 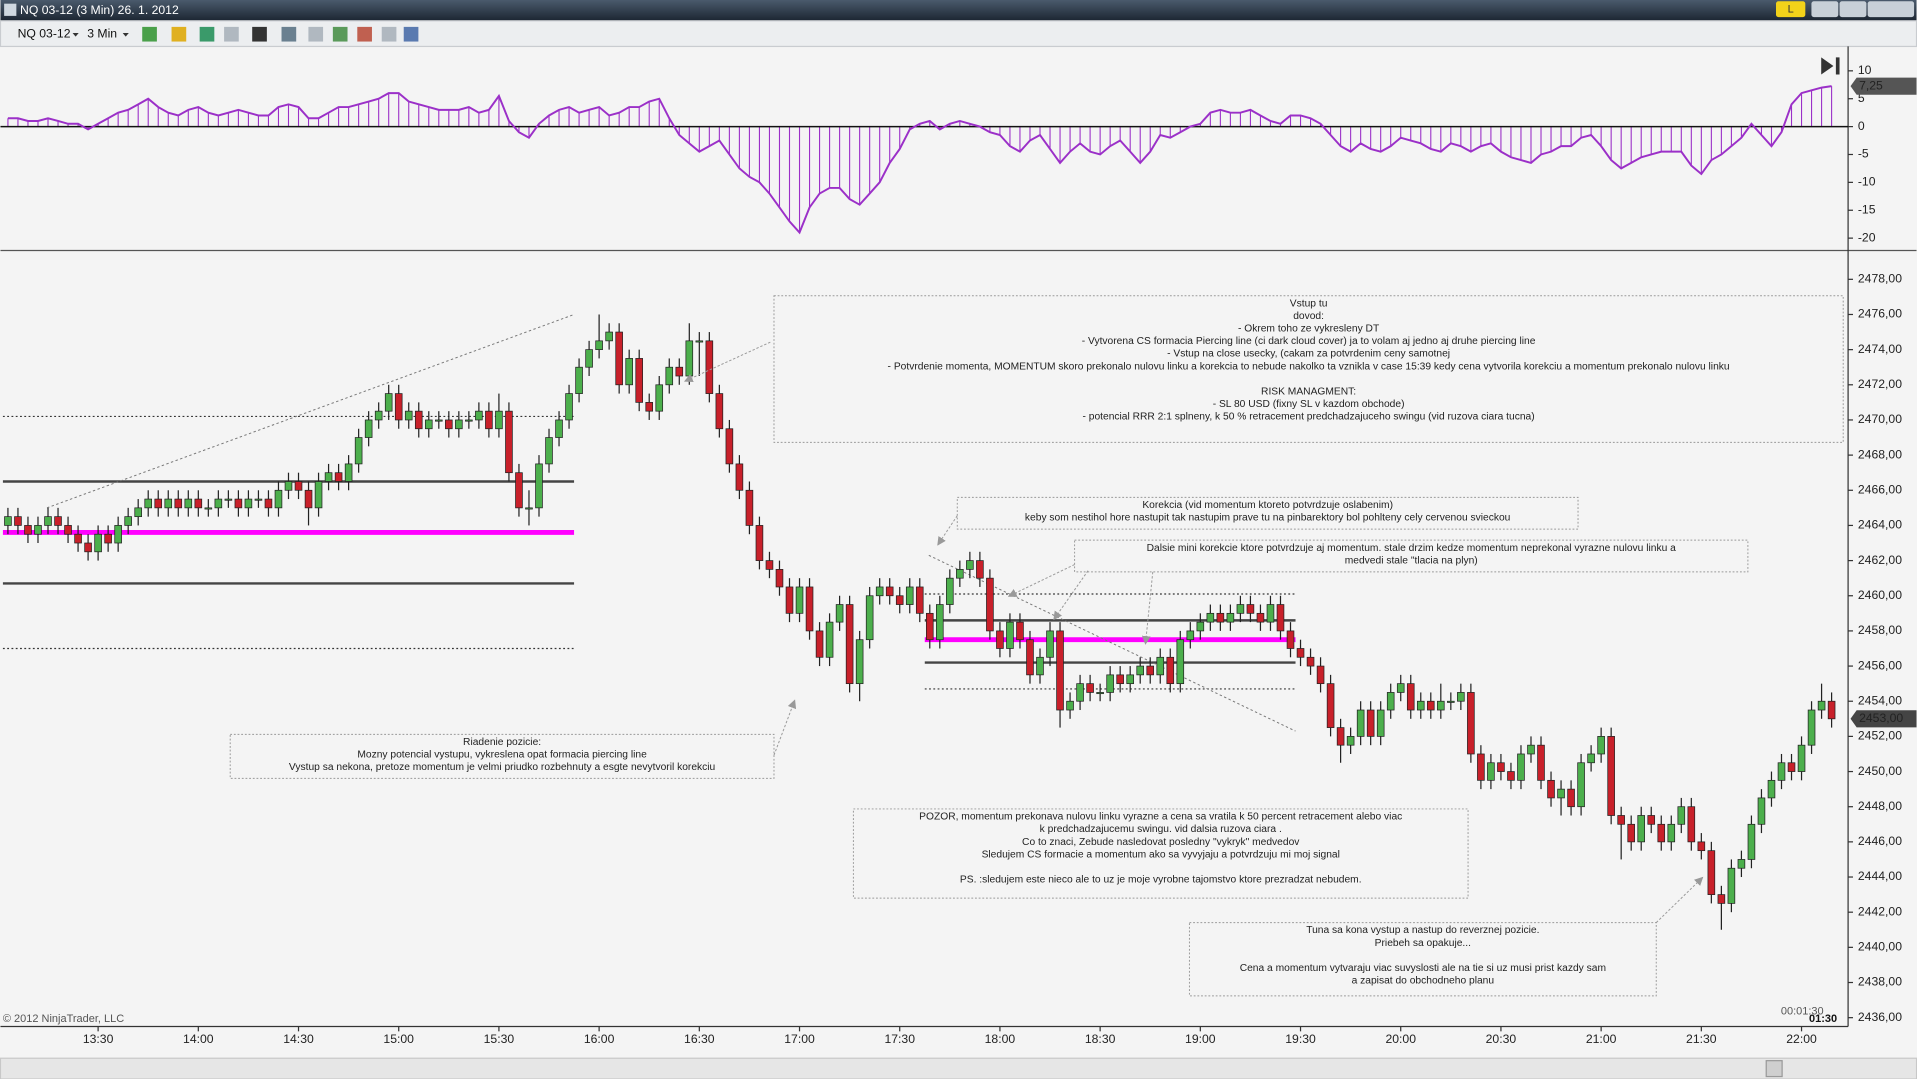 What do you see at coordinates (289, 34) in the screenshot?
I see `zoom-button` at bounding box center [289, 34].